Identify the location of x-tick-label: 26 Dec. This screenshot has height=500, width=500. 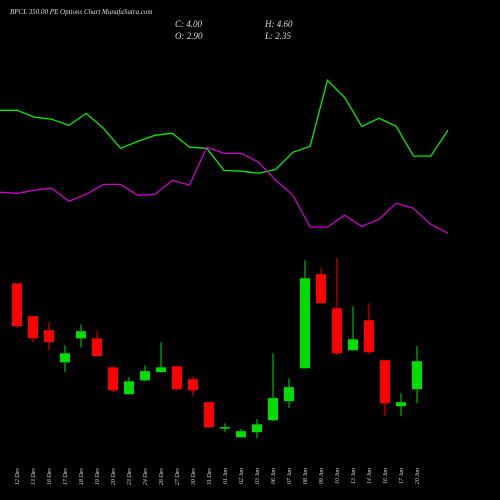
(162, 476).